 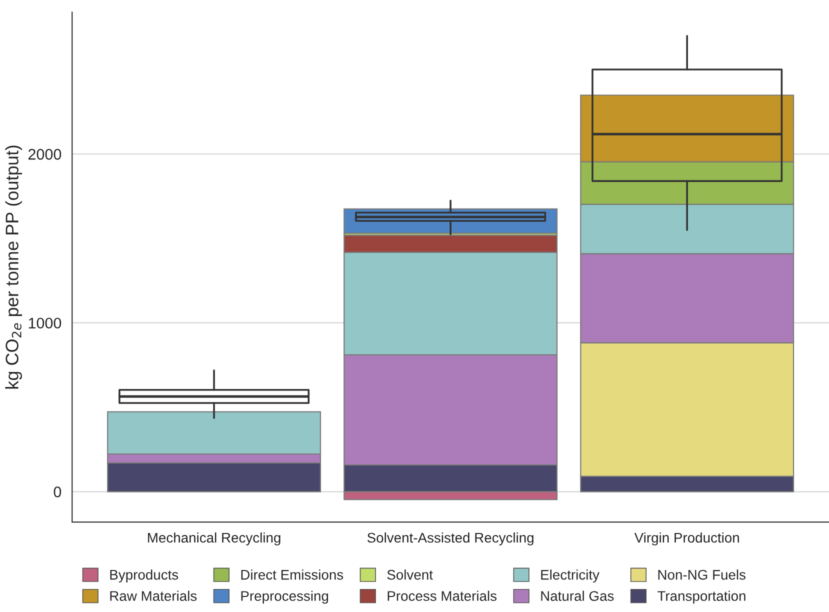 What do you see at coordinates (144, 576) in the screenshot?
I see `legend-label: Byproducts` at bounding box center [144, 576].